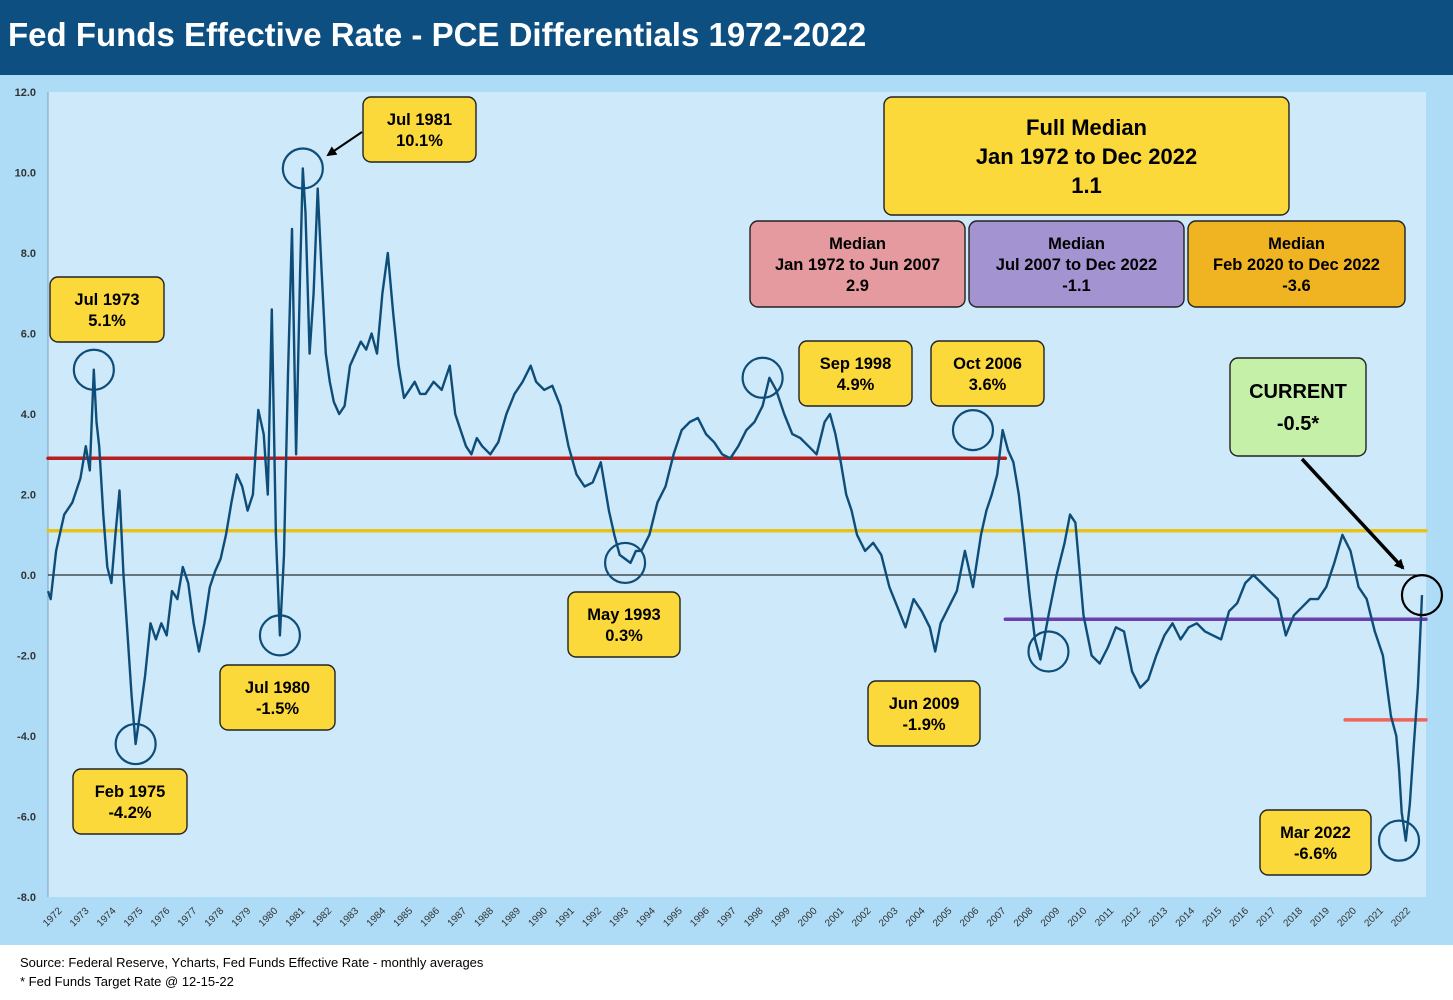  I want to click on x-tick-label: 1991, so click(565, 917).